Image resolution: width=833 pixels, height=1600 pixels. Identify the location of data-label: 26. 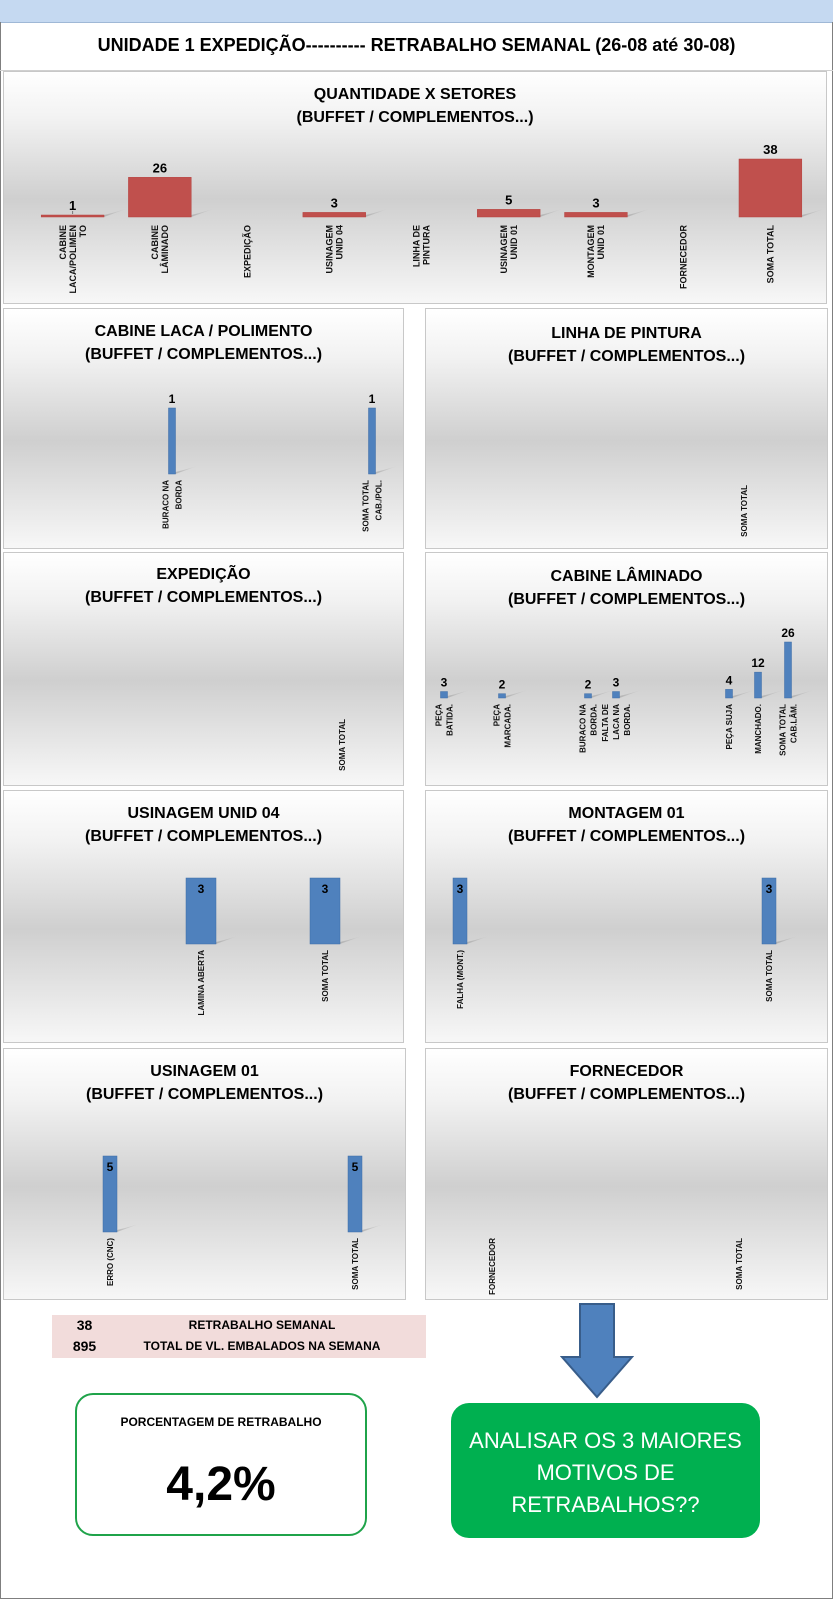
(788, 633).